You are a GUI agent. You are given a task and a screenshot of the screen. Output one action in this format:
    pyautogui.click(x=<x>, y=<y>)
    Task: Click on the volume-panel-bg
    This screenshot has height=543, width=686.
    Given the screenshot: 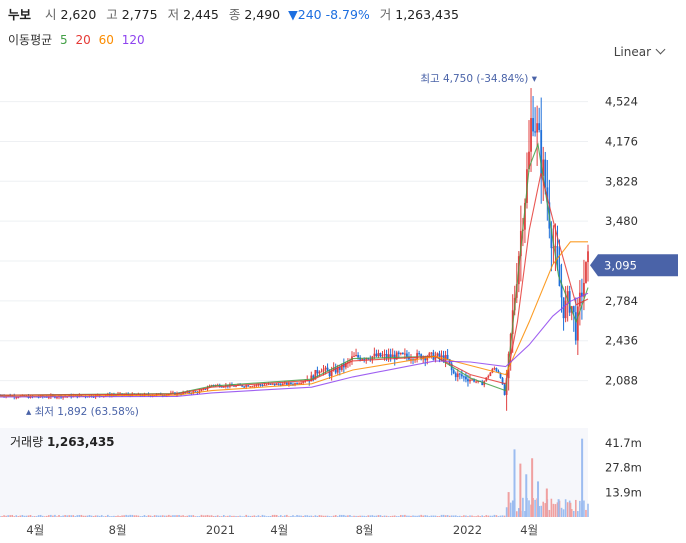 What is the action you would take?
    pyautogui.click(x=294, y=472)
    